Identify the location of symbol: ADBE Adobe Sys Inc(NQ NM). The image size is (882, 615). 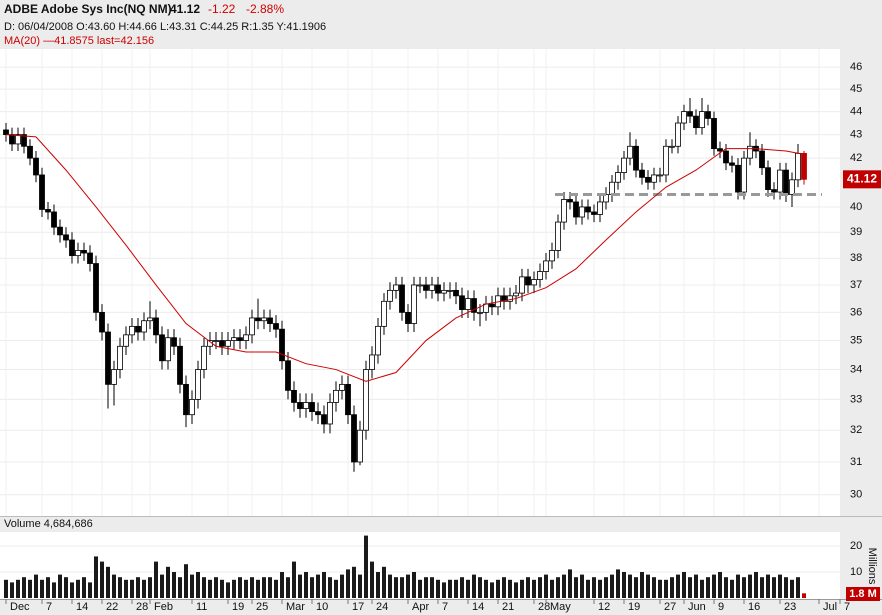
(88, 9).